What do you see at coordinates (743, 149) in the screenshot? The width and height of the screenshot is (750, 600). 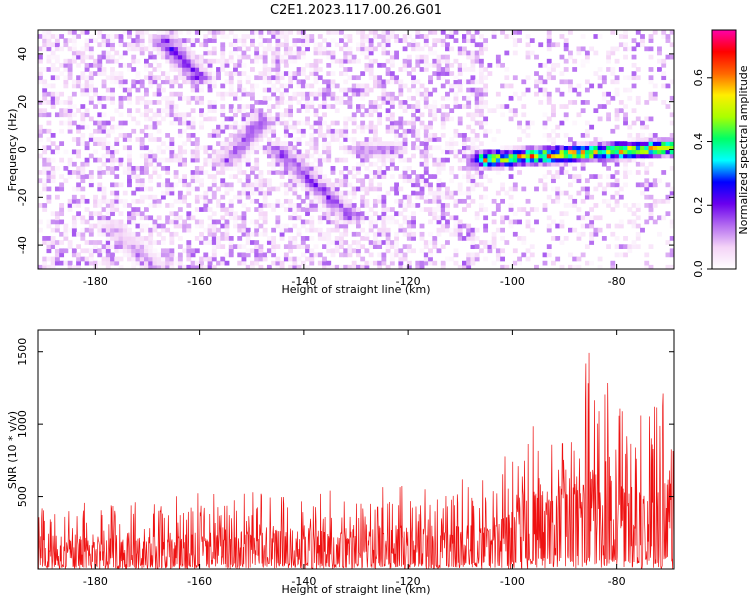 I see `colorbar-label: Normalized spectral amplitude` at bounding box center [743, 149].